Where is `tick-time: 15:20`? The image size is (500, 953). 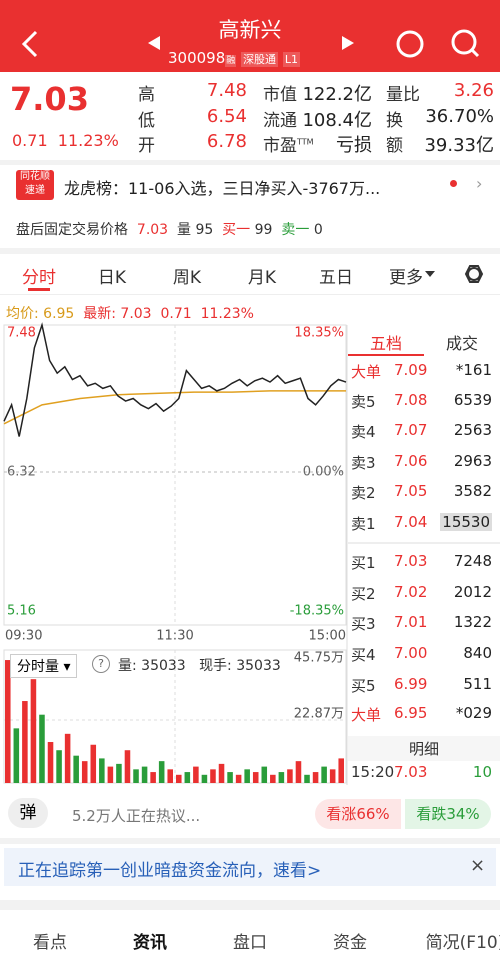 tick-time: 15:20 is located at coordinates (373, 772).